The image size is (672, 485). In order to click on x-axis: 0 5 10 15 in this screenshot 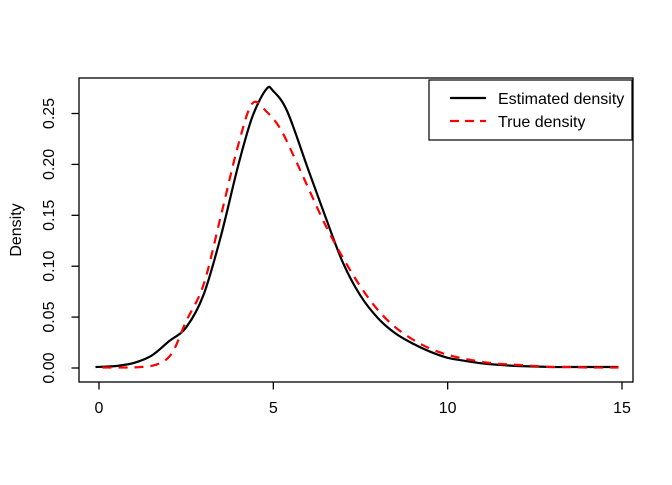, I will do `click(363, 399)`.